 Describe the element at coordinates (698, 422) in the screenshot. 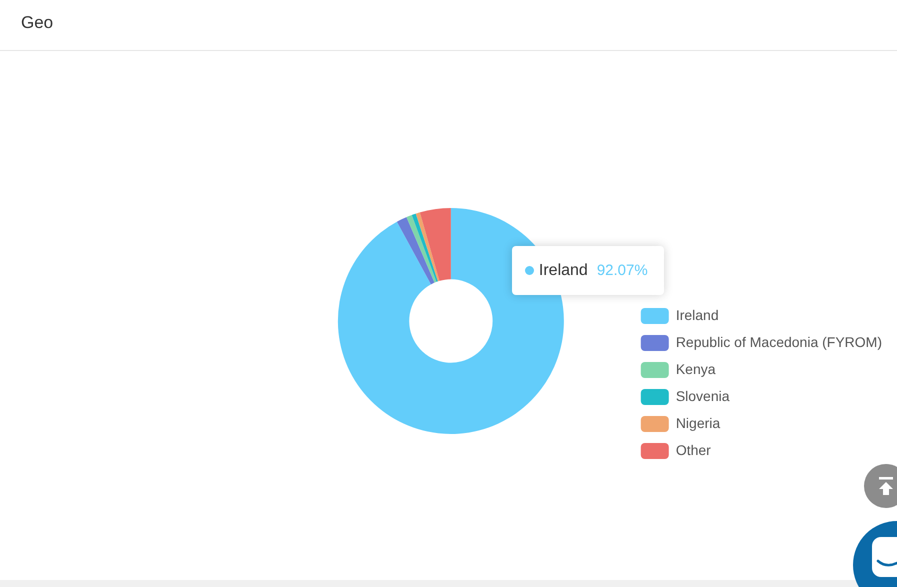

I see `legend-label: Nigeria` at that location.